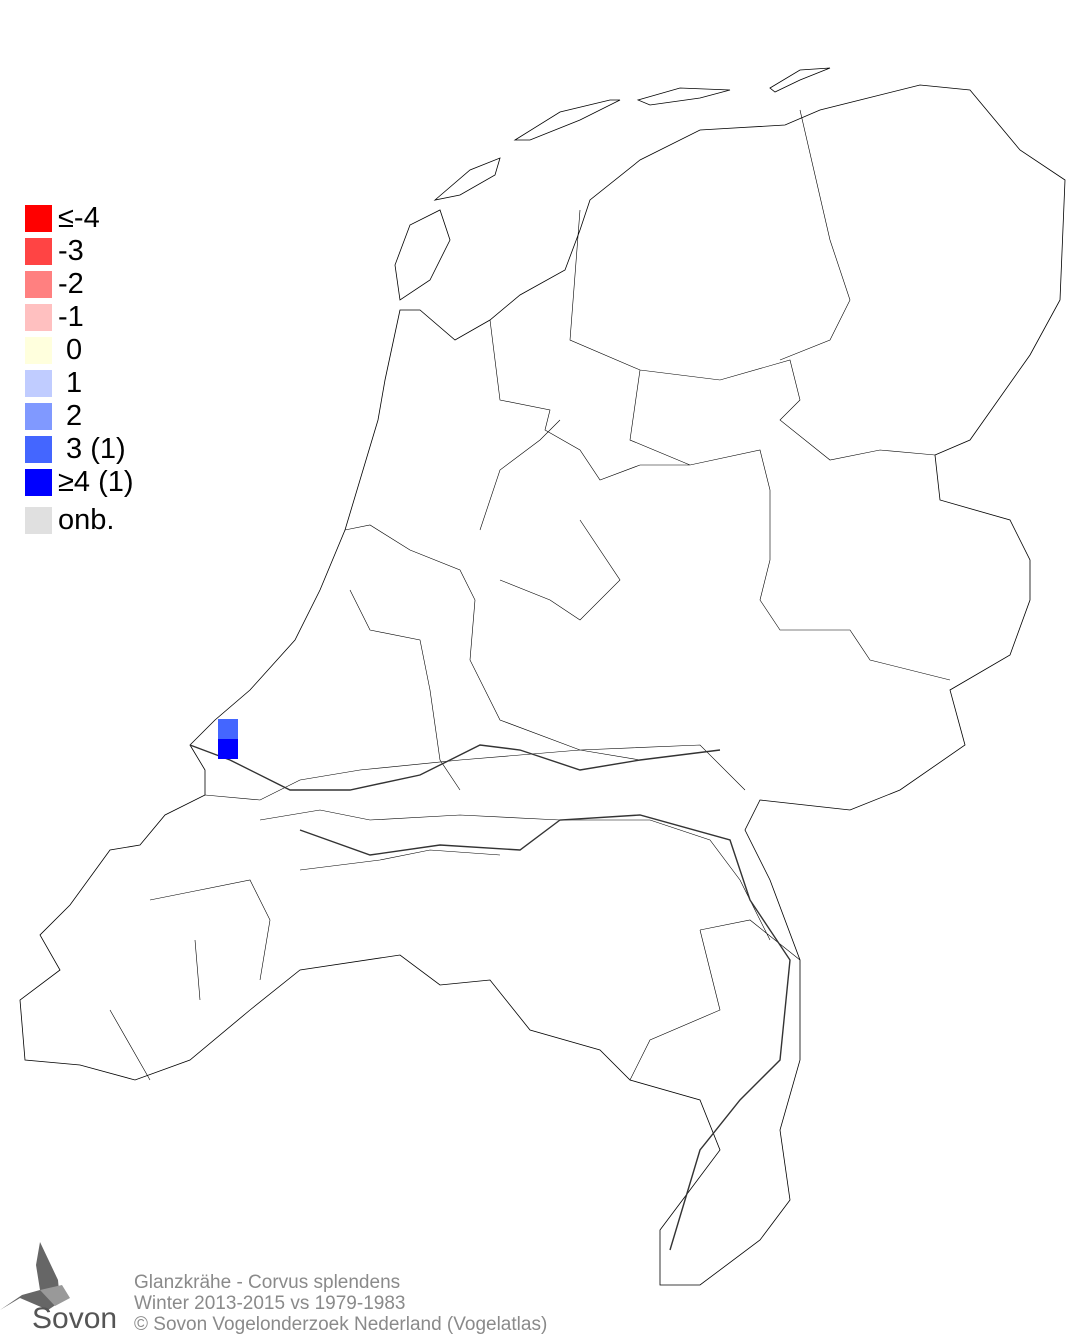  What do you see at coordinates (92, 449) in the screenshot?
I see `legend-label: 3 (1)` at bounding box center [92, 449].